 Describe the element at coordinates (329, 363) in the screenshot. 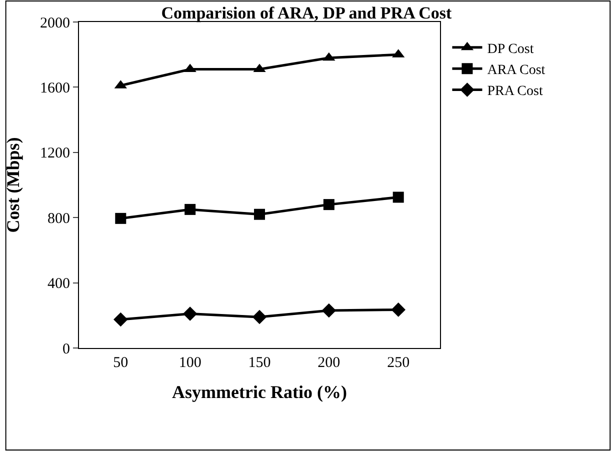

I see `x-tick-label: 200` at that location.